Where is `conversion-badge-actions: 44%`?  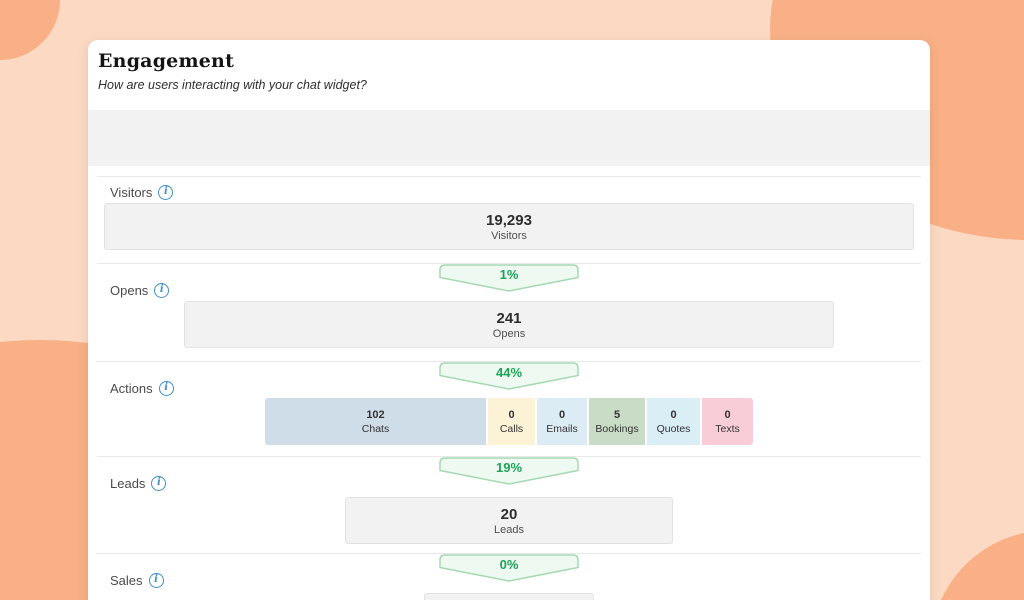 conversion-badge-actions: 44% is located at coordinates (509, 376).